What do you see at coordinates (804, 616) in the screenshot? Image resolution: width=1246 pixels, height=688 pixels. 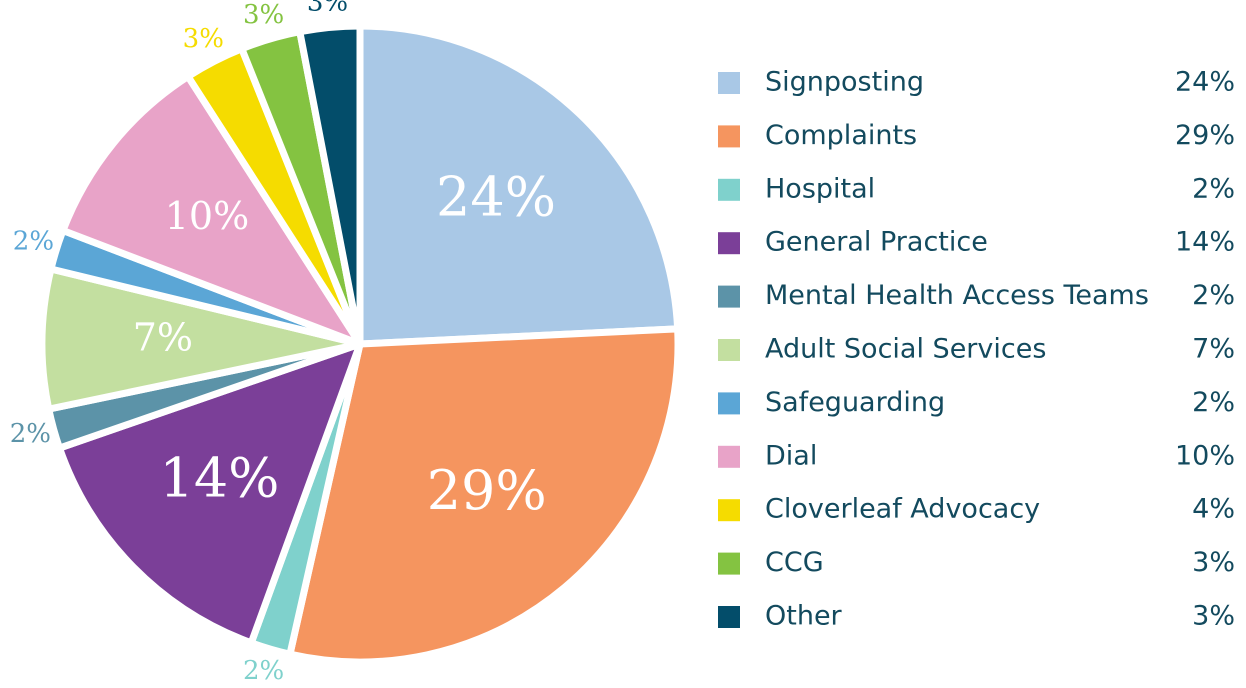 I see `legend-label: Other` at bounding box center [804, 616].